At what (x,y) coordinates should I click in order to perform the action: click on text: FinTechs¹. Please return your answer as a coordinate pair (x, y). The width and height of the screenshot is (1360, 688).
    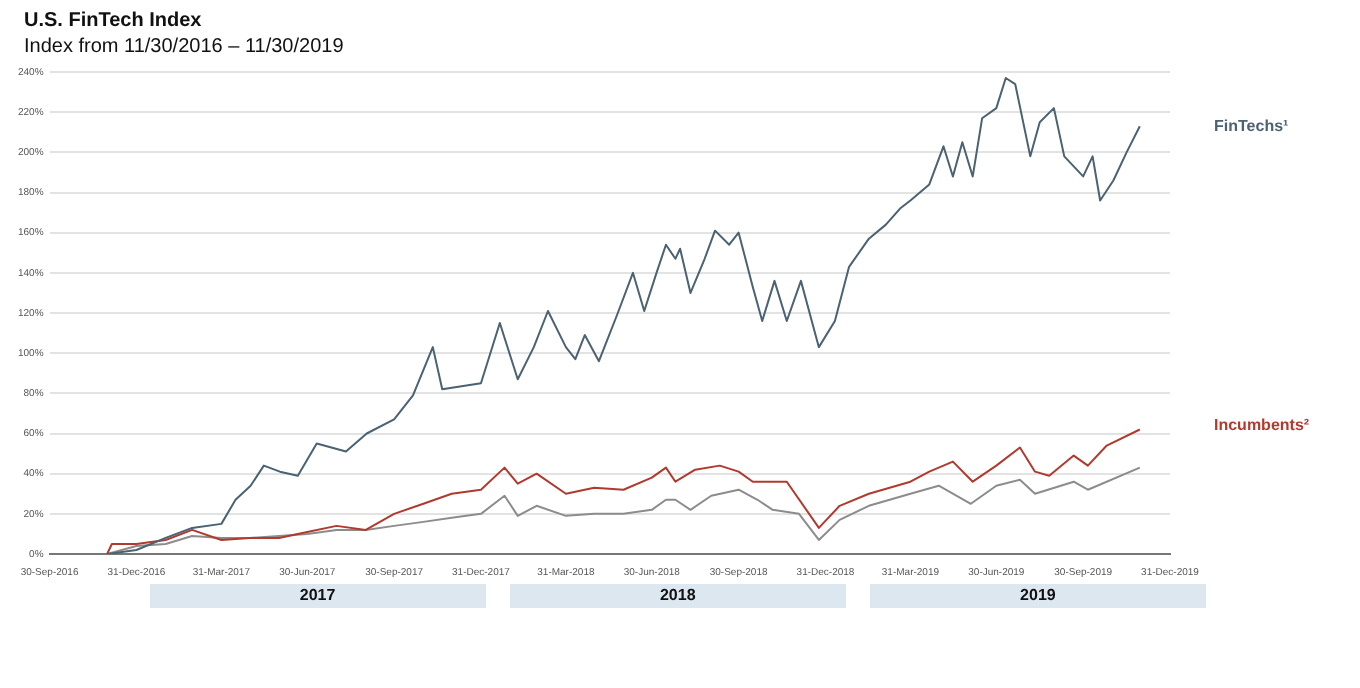
    Looking at the image, I should click on (1252, 125).